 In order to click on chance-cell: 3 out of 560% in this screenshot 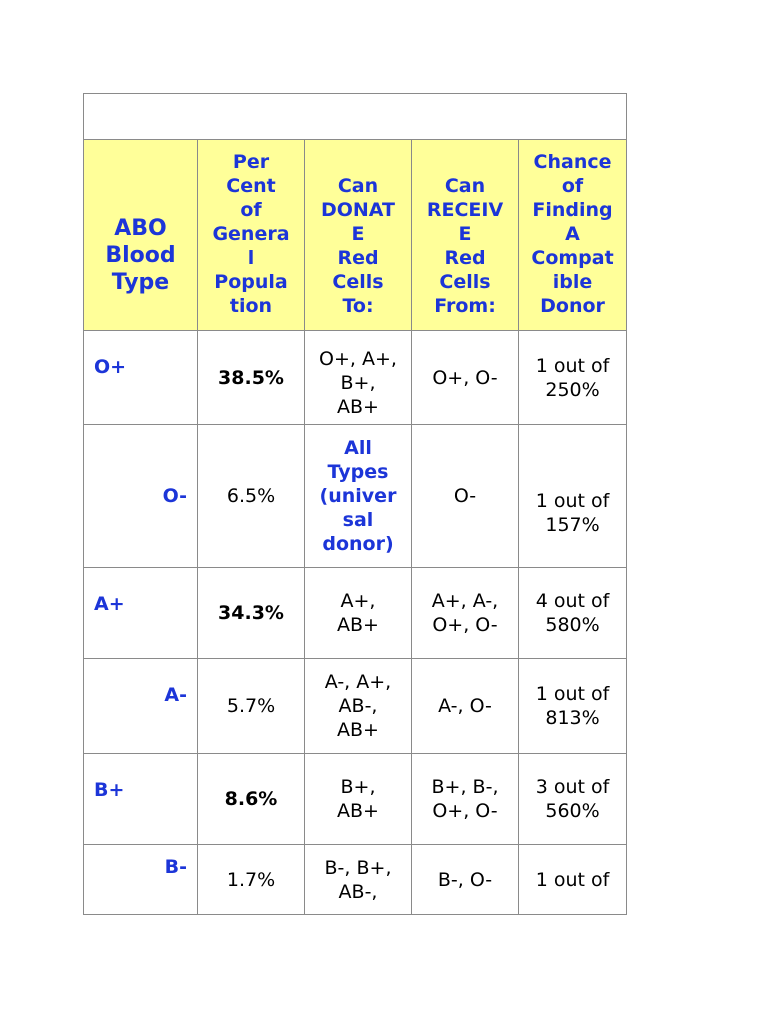, I will do `click(572, 799)`.